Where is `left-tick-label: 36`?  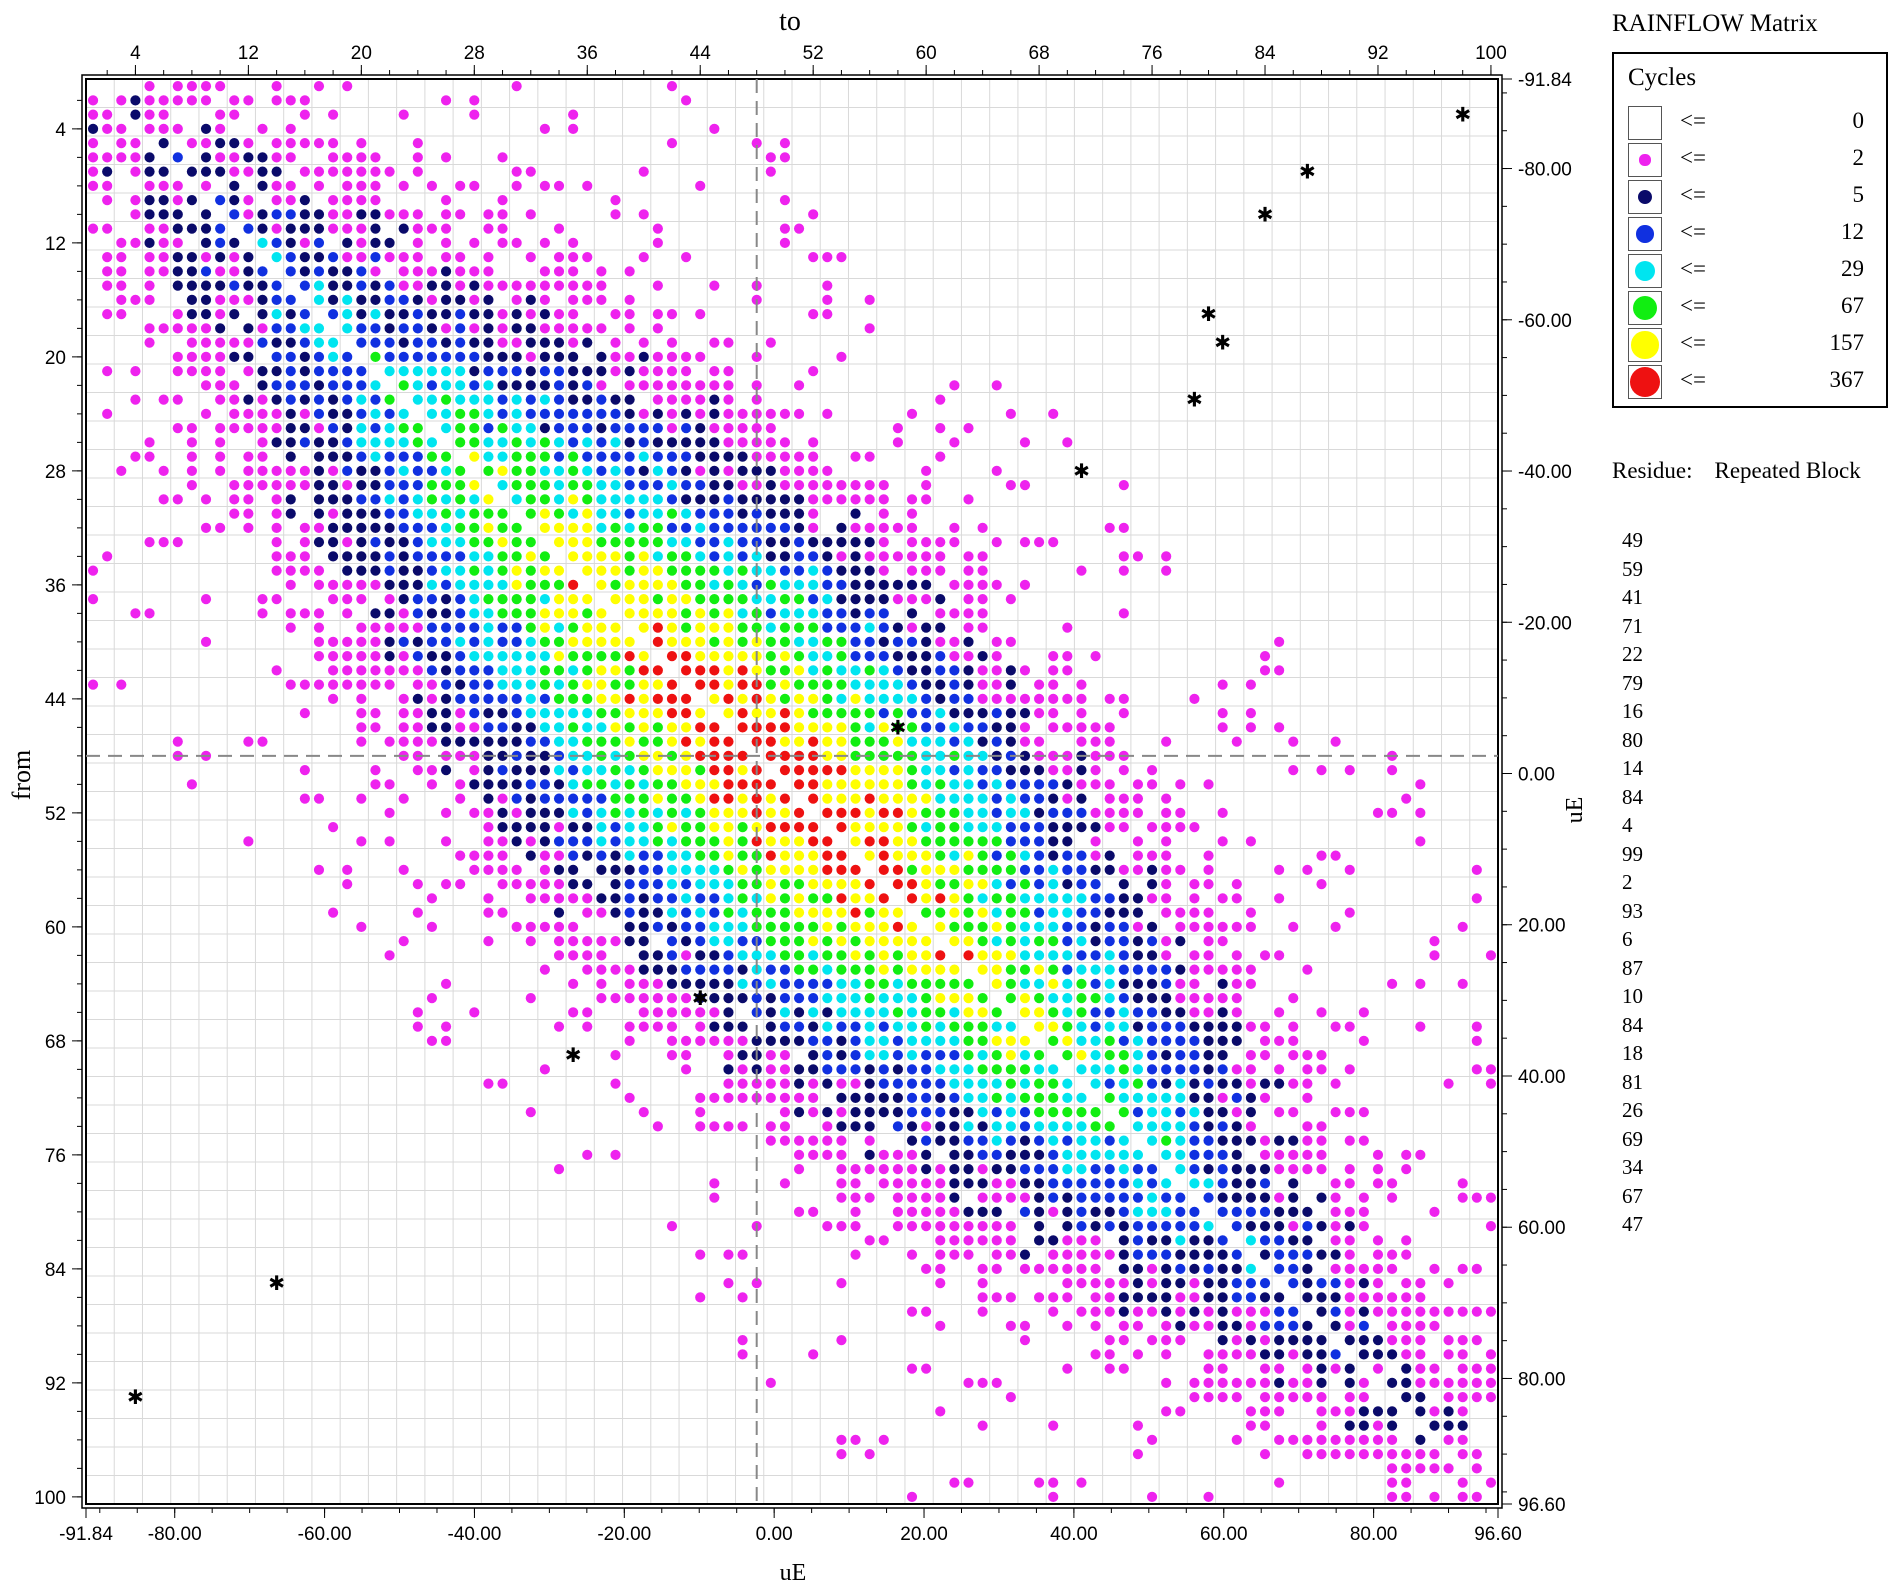 left-tick-label: 36 is located at coordinates (55, 586).